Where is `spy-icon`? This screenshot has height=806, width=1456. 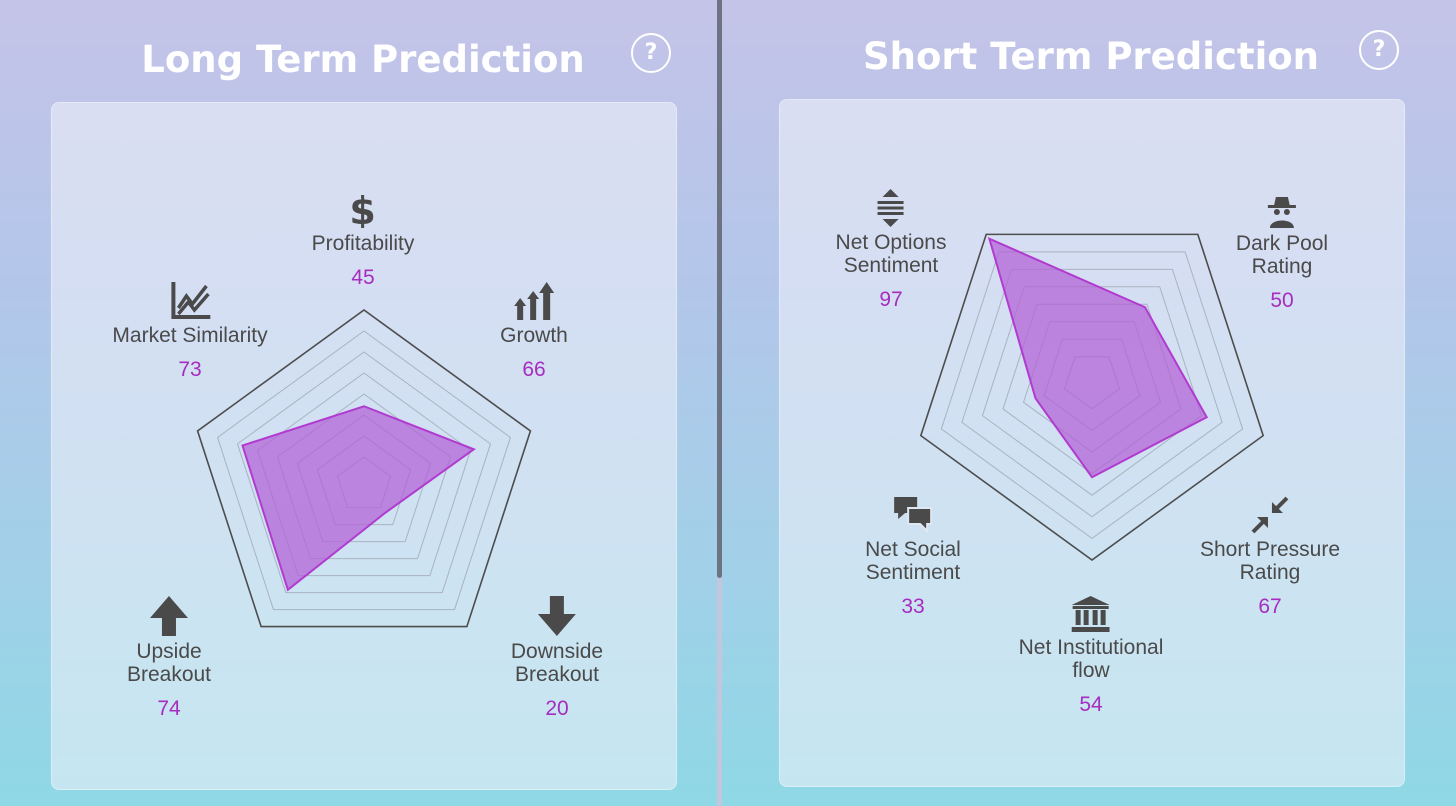 spy-icon is located at coordinates (1281, 212).